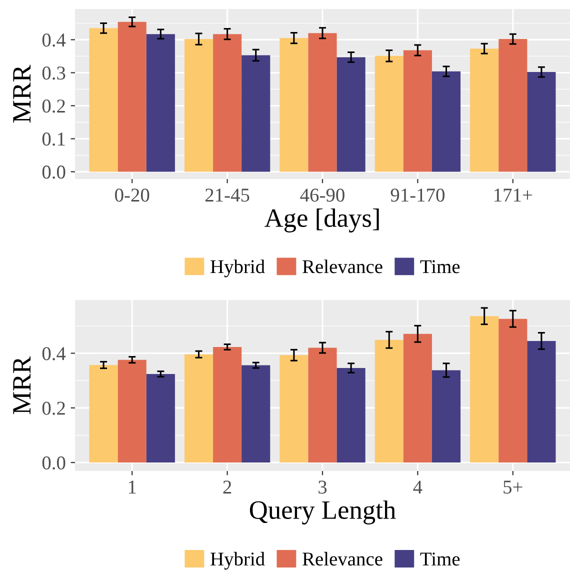 Image resolution: width=572 pixels, height=571 pixels. I want to click on x-tick-label: 171+, so click(513, 195).